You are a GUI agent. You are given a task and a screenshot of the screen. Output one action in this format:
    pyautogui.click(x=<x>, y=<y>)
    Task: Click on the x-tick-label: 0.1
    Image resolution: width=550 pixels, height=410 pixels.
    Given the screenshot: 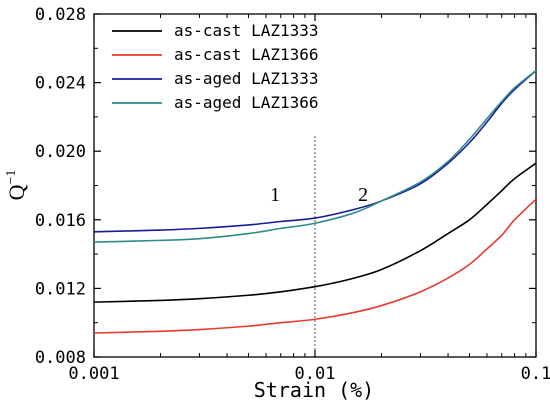 What is the action you would take?
    pyautogui.click(x=535, y=374)
    